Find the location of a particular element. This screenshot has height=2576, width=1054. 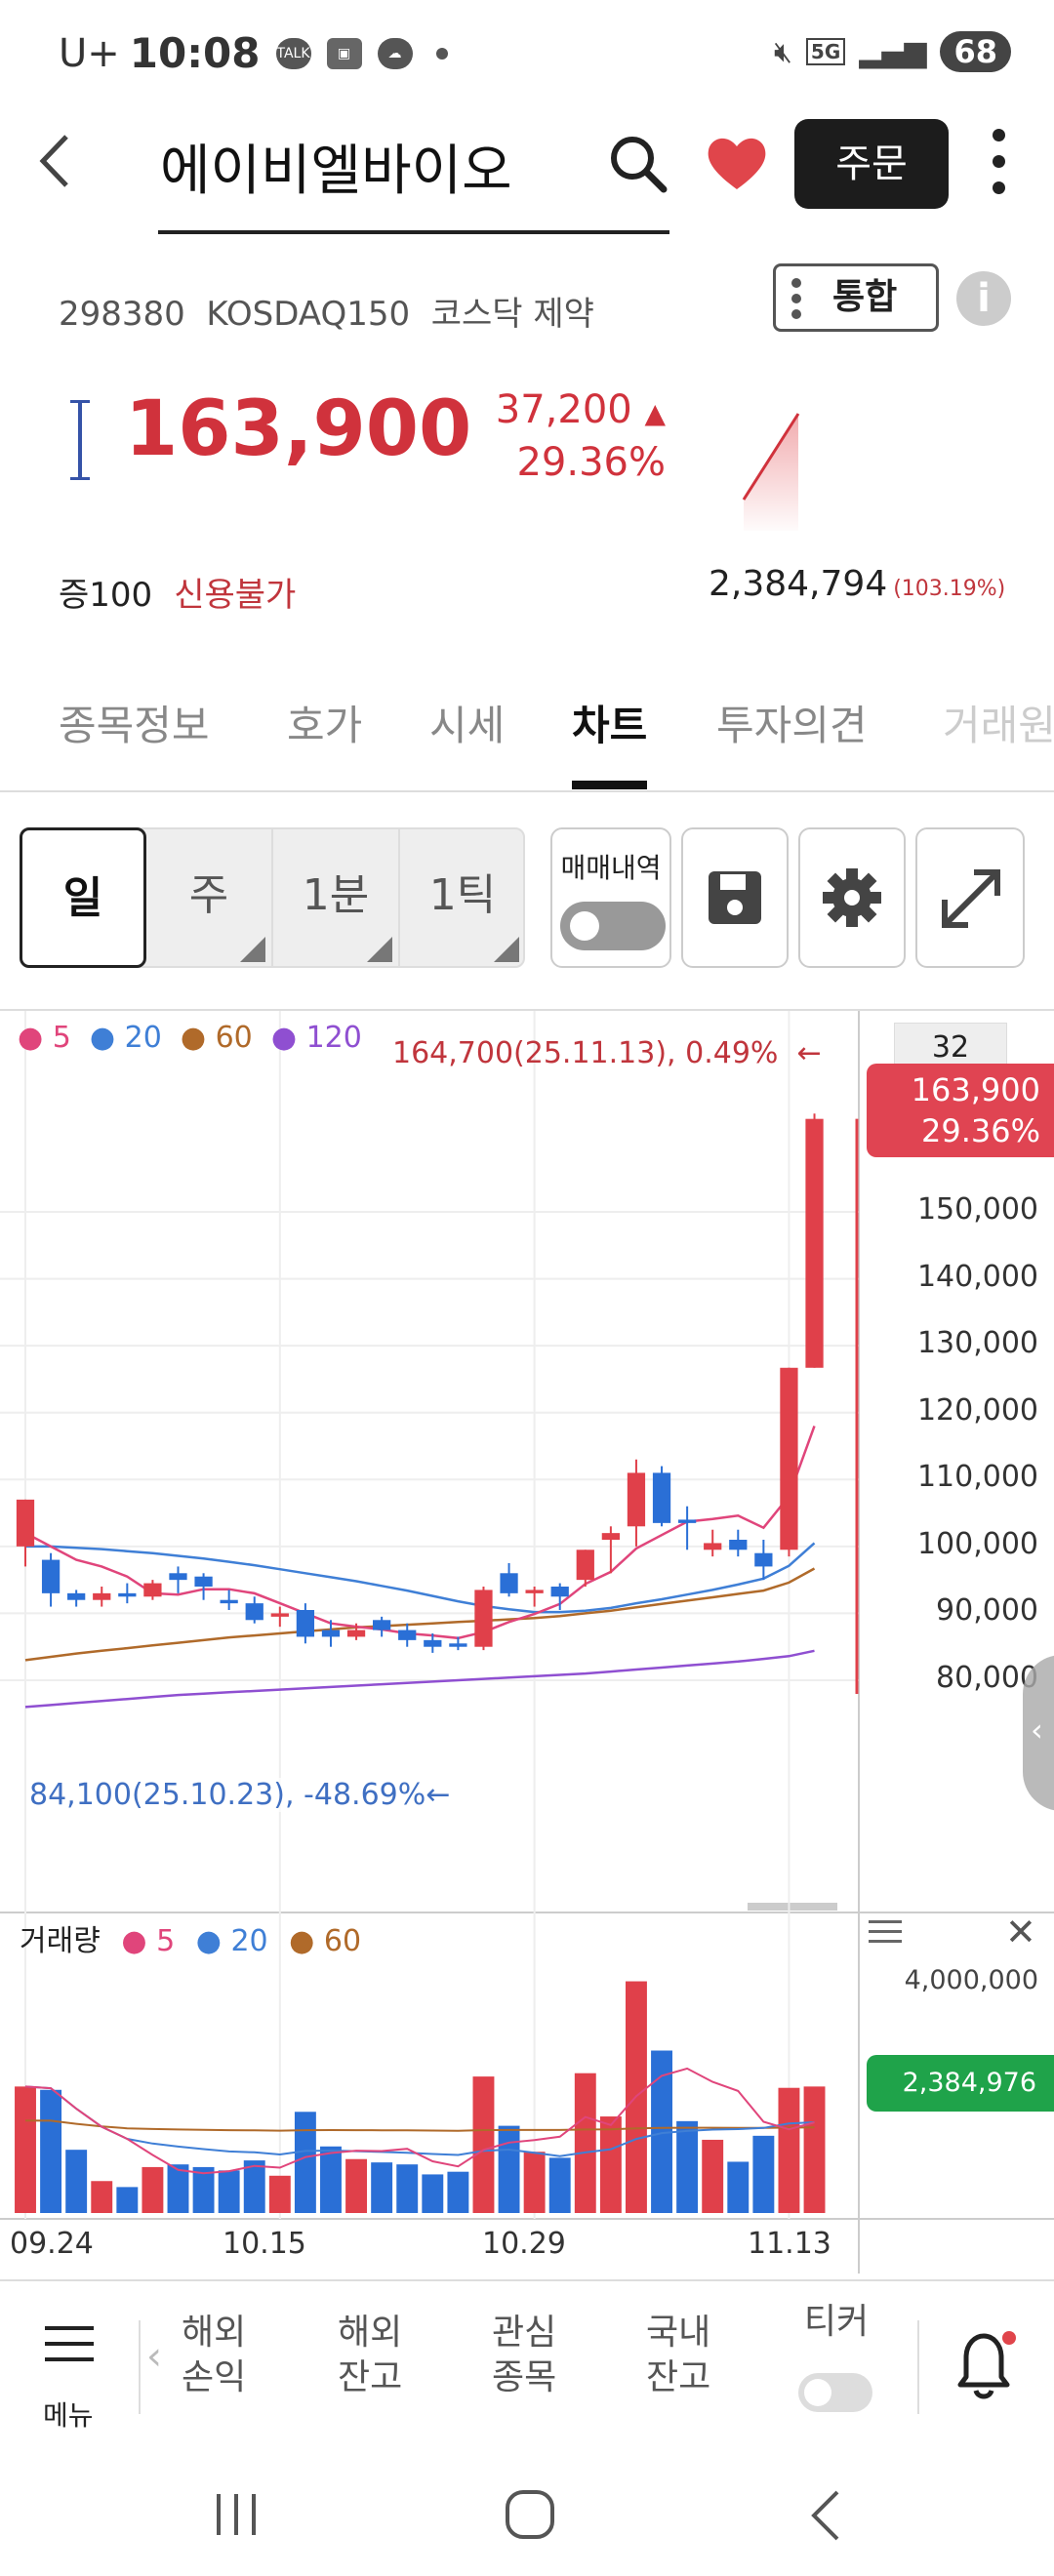

signal-icon: ▂▄▆ is located at coordinates (893, 51).